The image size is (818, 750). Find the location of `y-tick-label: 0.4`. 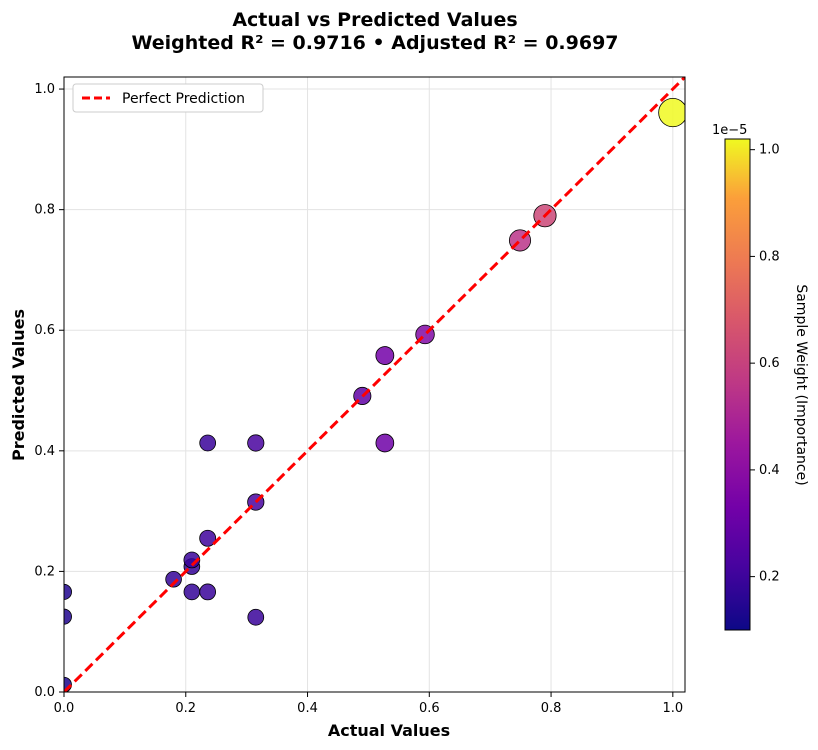

y-tick-label: 0.4 is located at coordinates (44, 451).